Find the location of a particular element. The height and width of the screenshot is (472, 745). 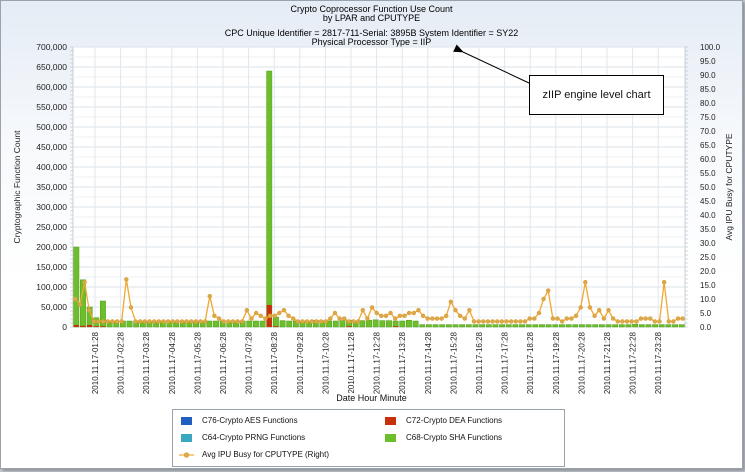

legend-item-sha: C68-Crypto SHA Functions is located at coordinates (443, 437).